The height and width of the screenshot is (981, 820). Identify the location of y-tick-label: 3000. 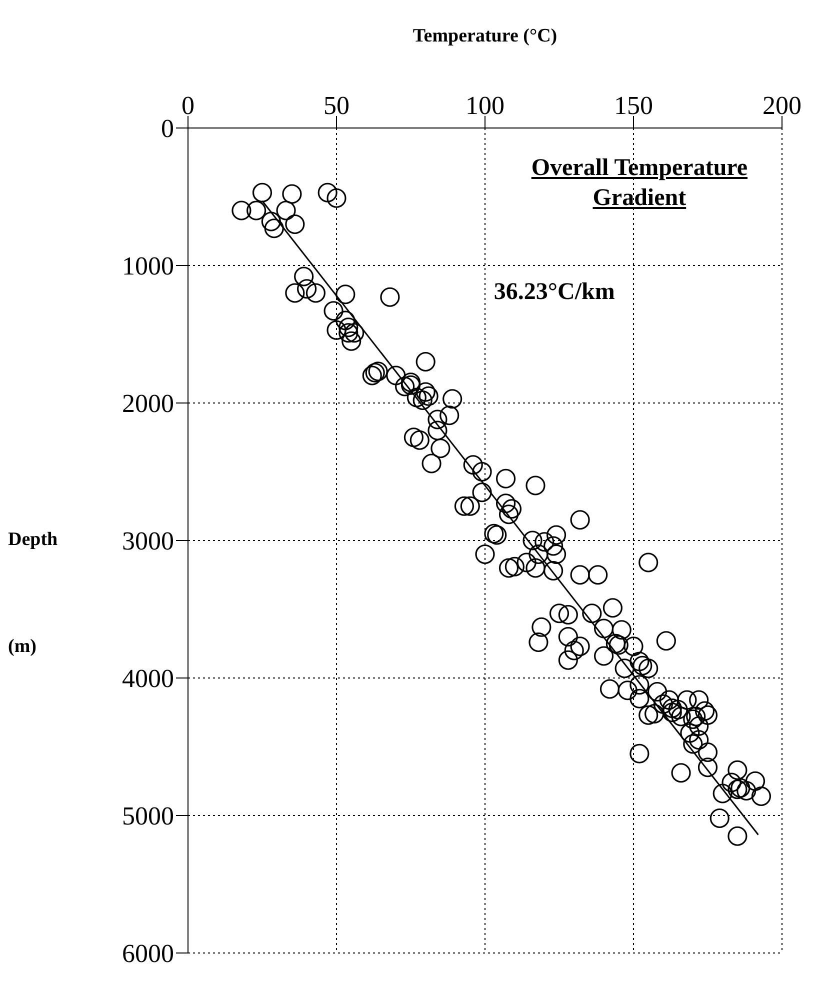
(148, 541).